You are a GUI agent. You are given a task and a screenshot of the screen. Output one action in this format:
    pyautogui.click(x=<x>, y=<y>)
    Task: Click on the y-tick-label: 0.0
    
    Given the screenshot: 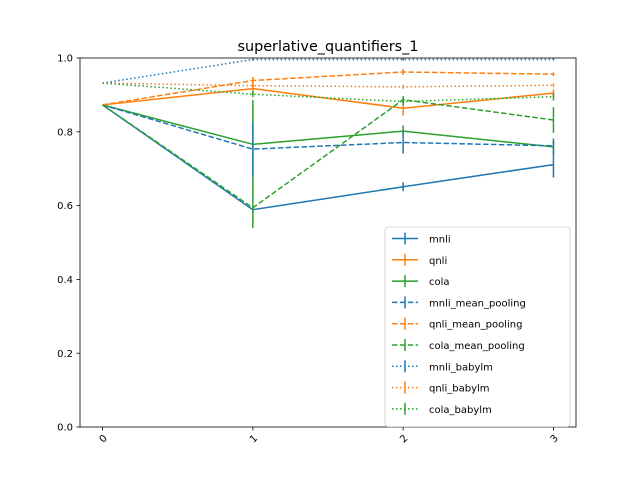 What is the action you would take?
    pyautogui.click(x=65, y=428)
    